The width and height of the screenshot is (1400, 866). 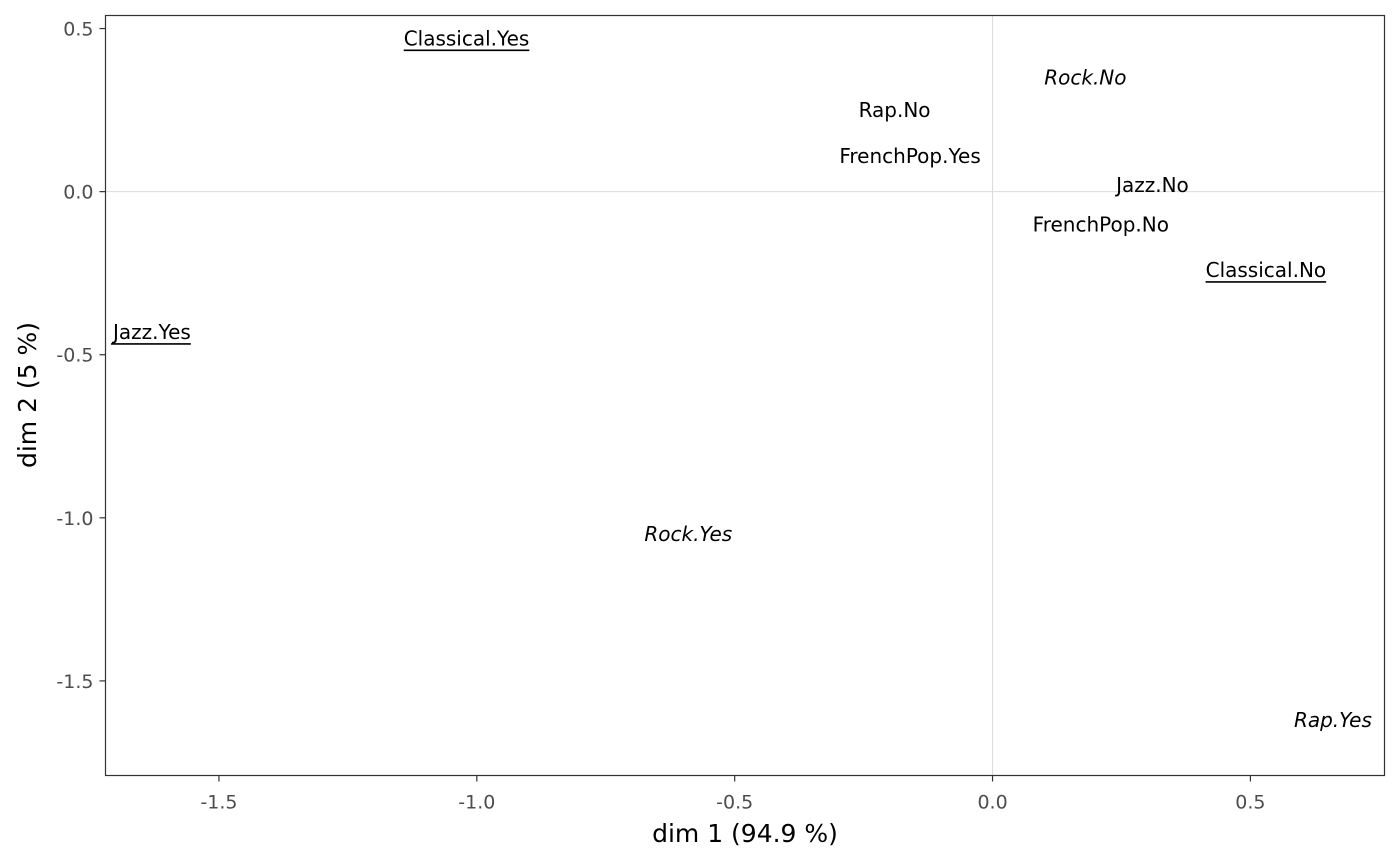 I want to click on point-label: Classical.Yes, so click(x=467, y=38).